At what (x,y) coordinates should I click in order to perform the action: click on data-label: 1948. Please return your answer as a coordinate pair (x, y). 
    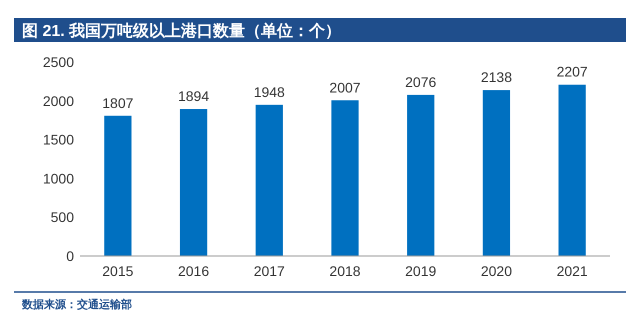
    Looking at the image, I should click on (270, 92).